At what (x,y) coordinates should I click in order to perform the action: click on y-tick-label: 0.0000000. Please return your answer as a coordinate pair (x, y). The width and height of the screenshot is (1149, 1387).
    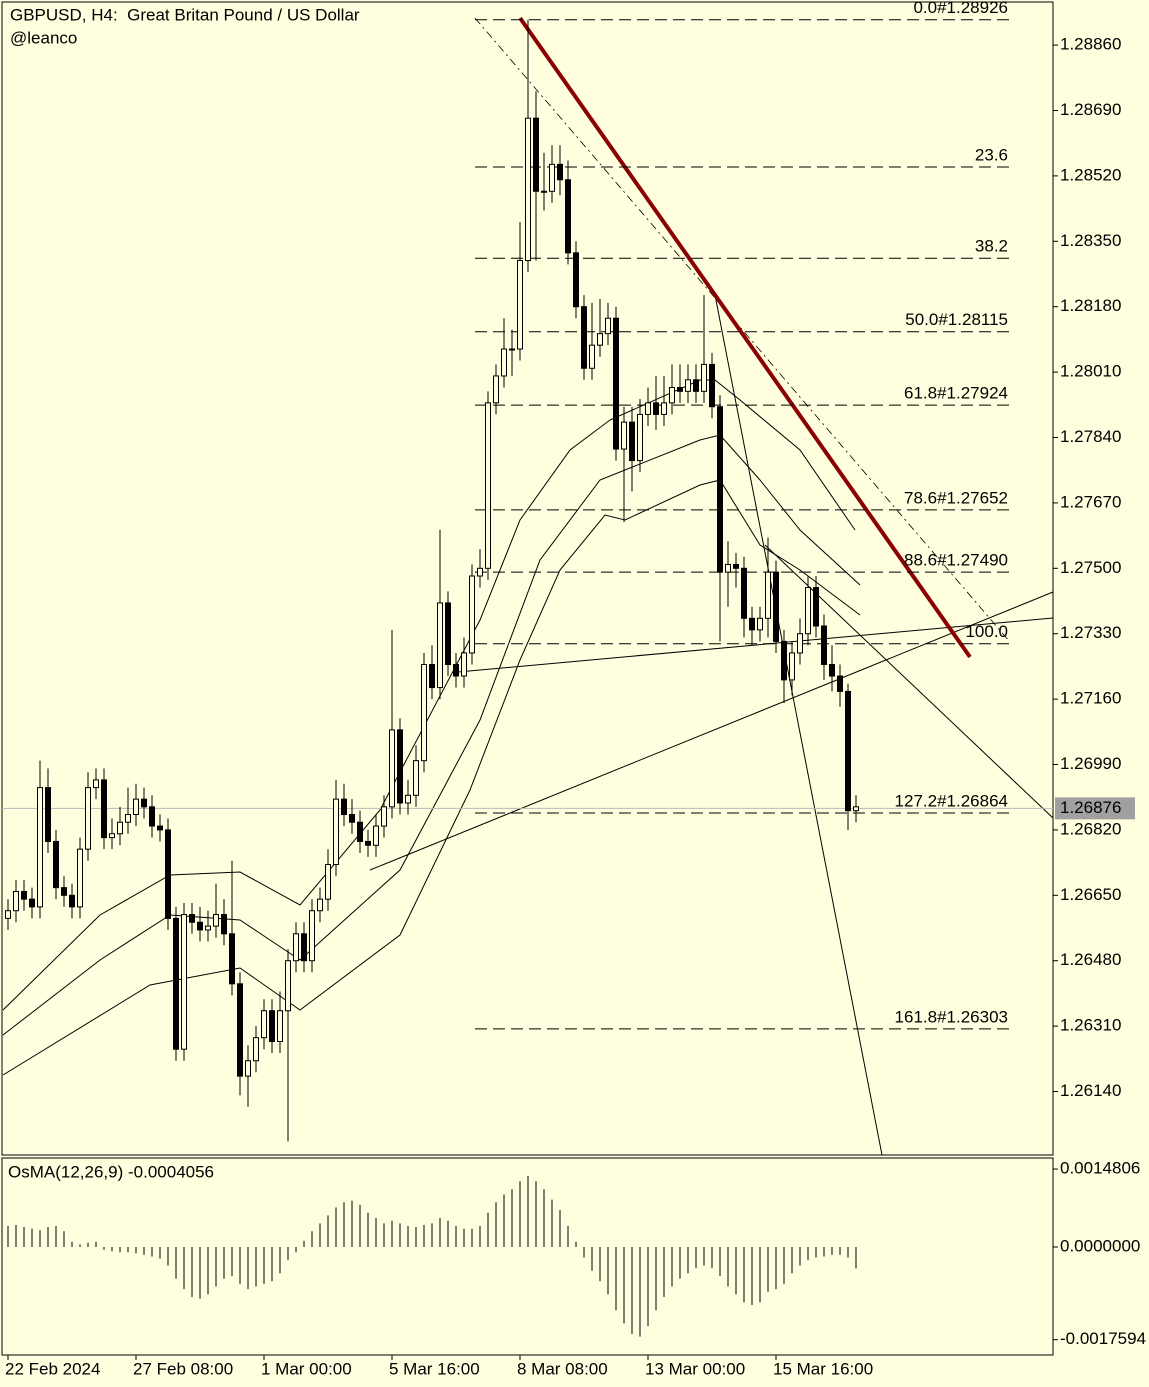
    Looking at the image, I should click on (1100, 1246).